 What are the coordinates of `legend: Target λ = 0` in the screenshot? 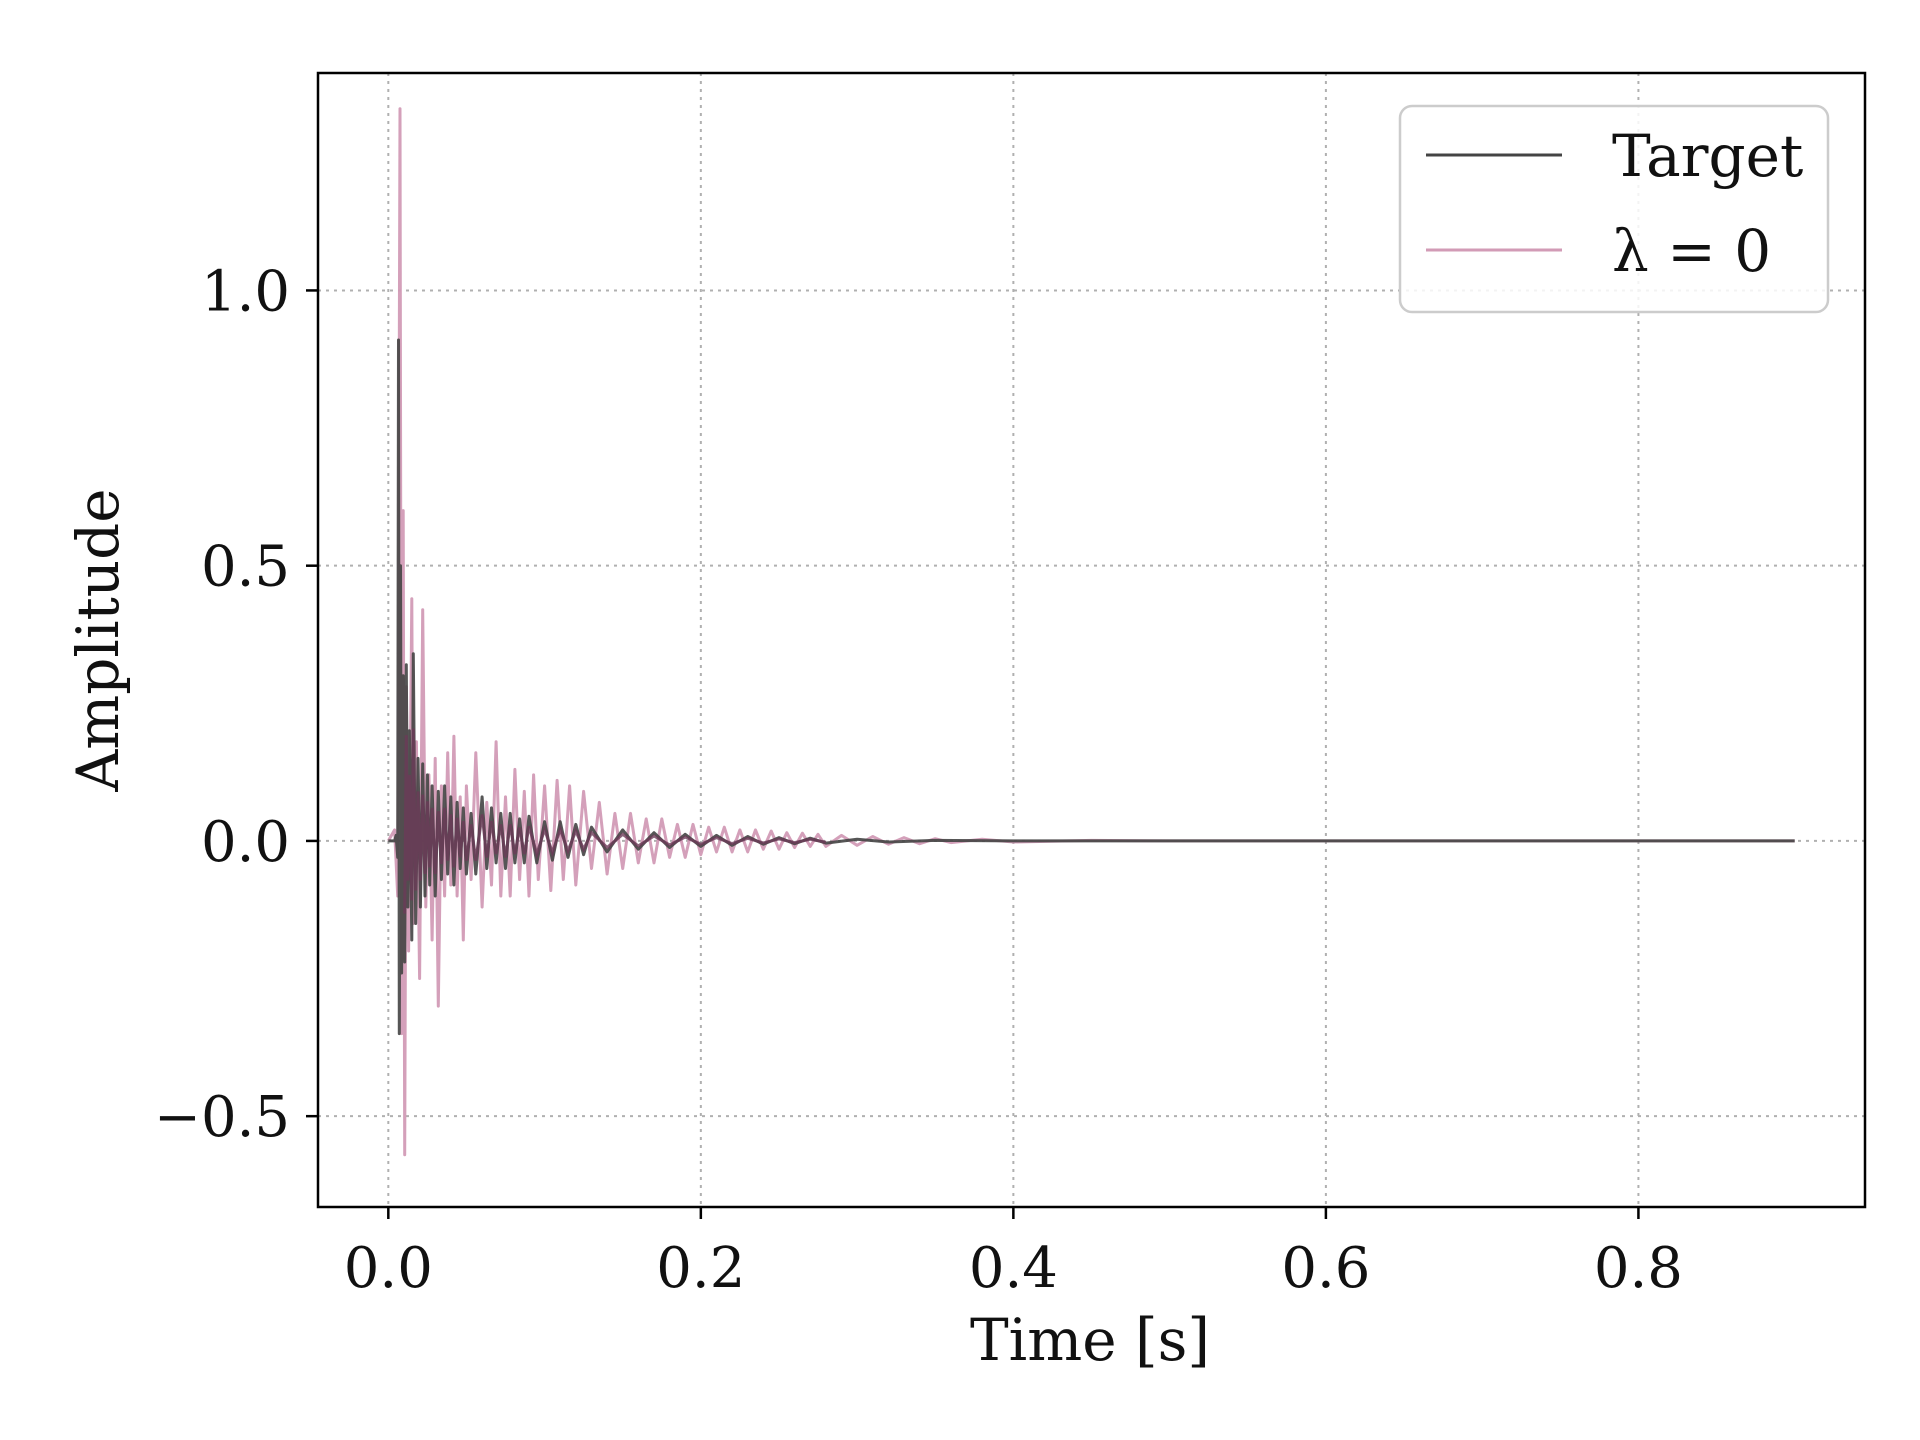 It's located at (1614, 209).